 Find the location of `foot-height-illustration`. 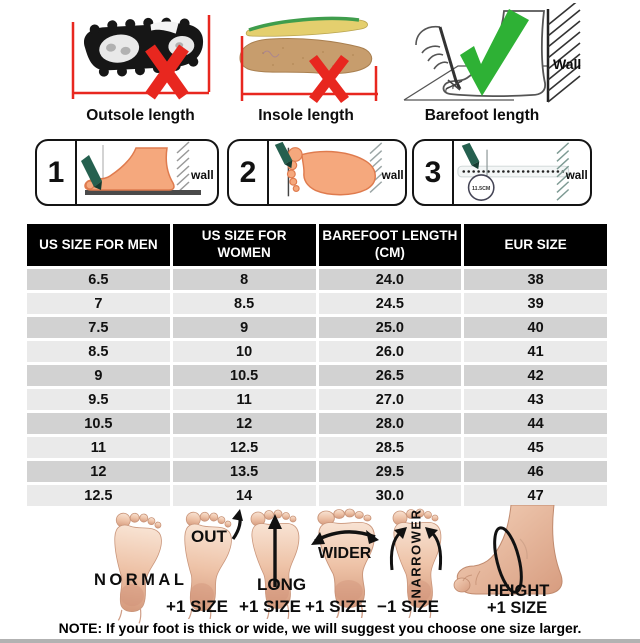

foot-height-illustration is located at coordinates (508, 550).